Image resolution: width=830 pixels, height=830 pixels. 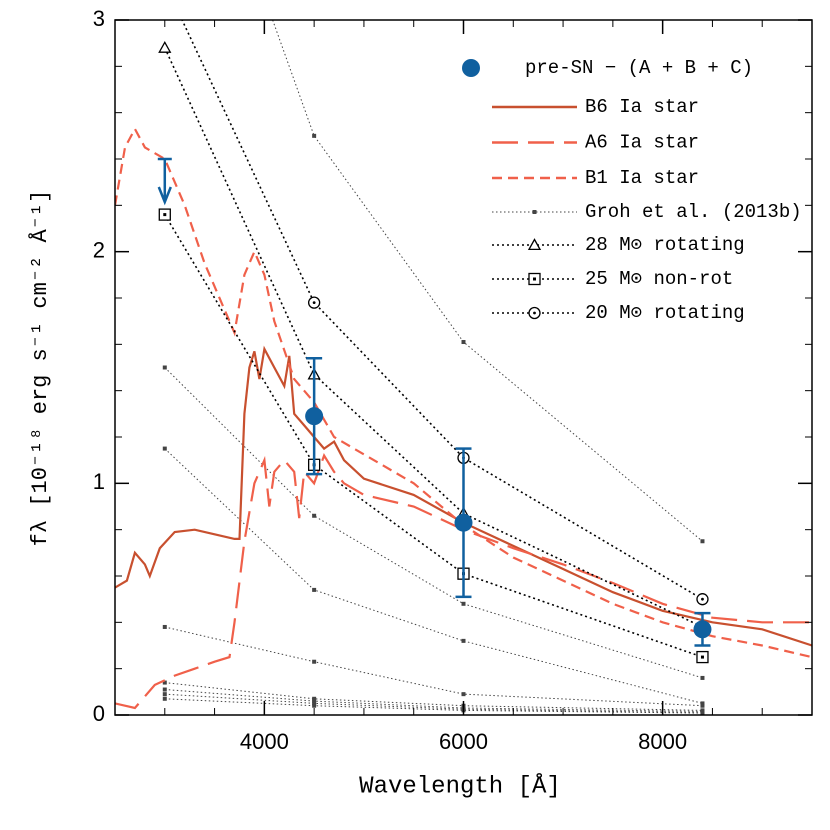 What do you see at coordinates (99, 249) in the screenshot?
I see `y-tick-label: 2` at bounding box center [99, 249].